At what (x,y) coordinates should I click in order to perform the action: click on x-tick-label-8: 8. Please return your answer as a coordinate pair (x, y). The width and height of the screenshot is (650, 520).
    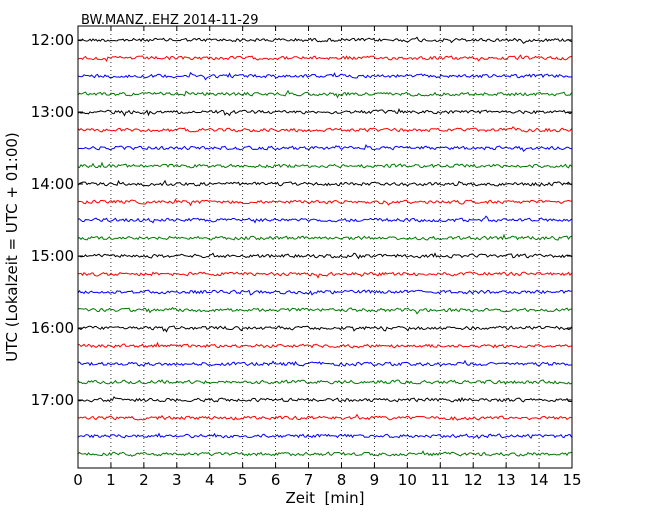
    Looking at the image, I should click on (342, 480).